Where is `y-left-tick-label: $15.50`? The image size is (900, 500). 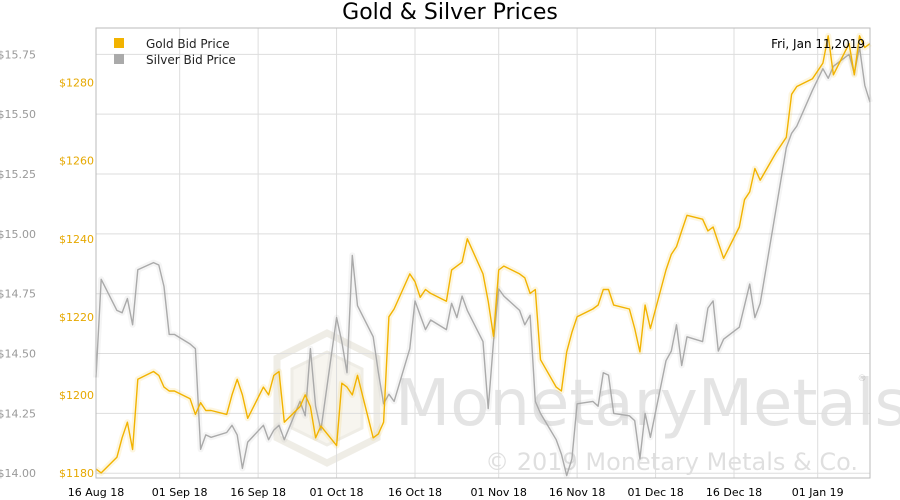
y-left-tick-label: $15.50 is located at coordinates (18, 114).